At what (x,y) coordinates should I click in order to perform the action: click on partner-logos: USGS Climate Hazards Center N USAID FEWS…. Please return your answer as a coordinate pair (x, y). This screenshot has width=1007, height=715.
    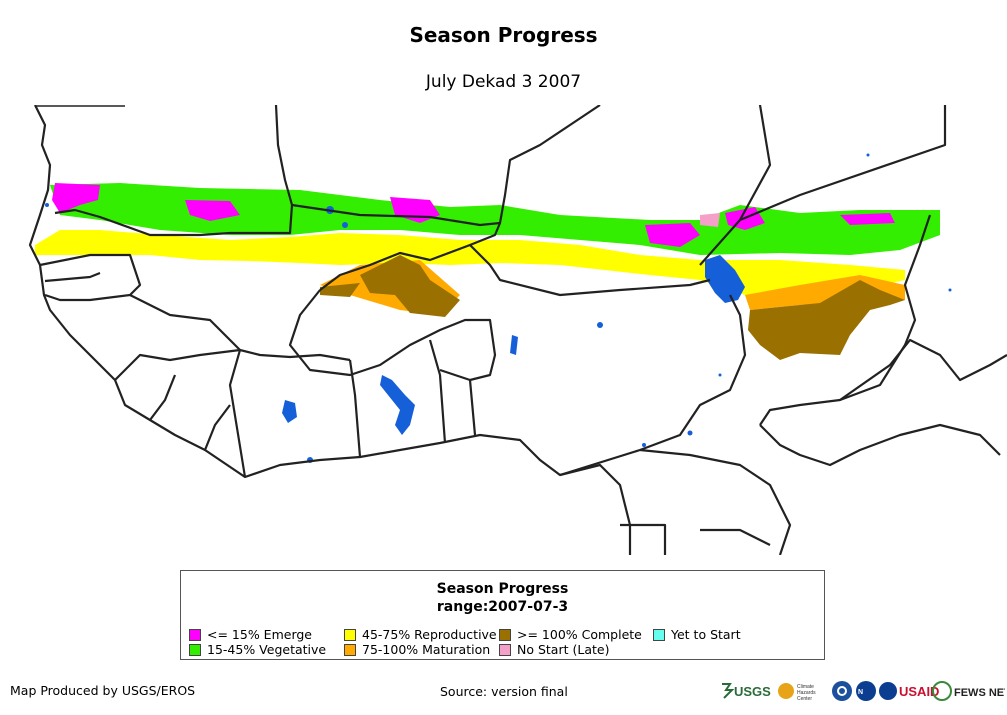
    Looking at the image, I should click on (863, 691).